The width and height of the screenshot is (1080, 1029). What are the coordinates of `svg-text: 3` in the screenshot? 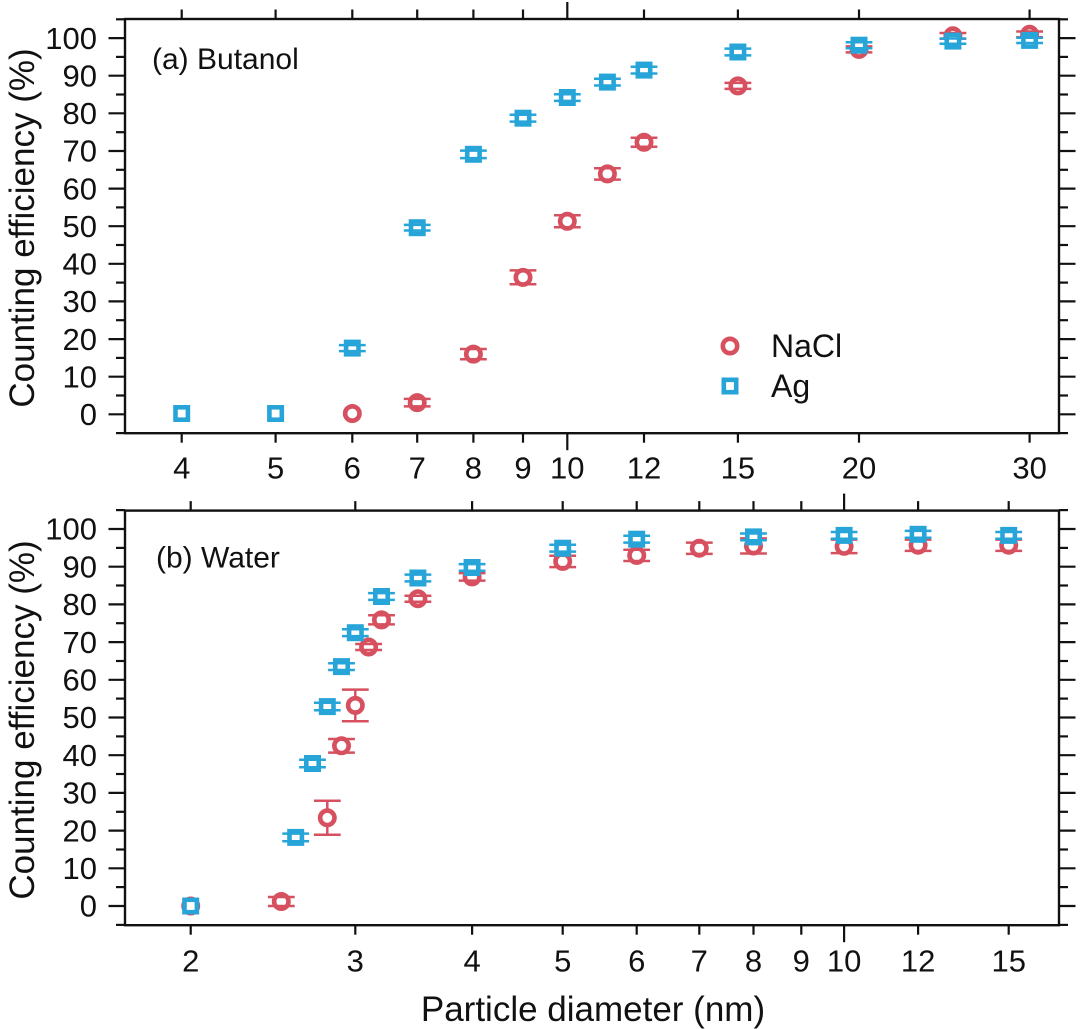 It's located at (355, 961).